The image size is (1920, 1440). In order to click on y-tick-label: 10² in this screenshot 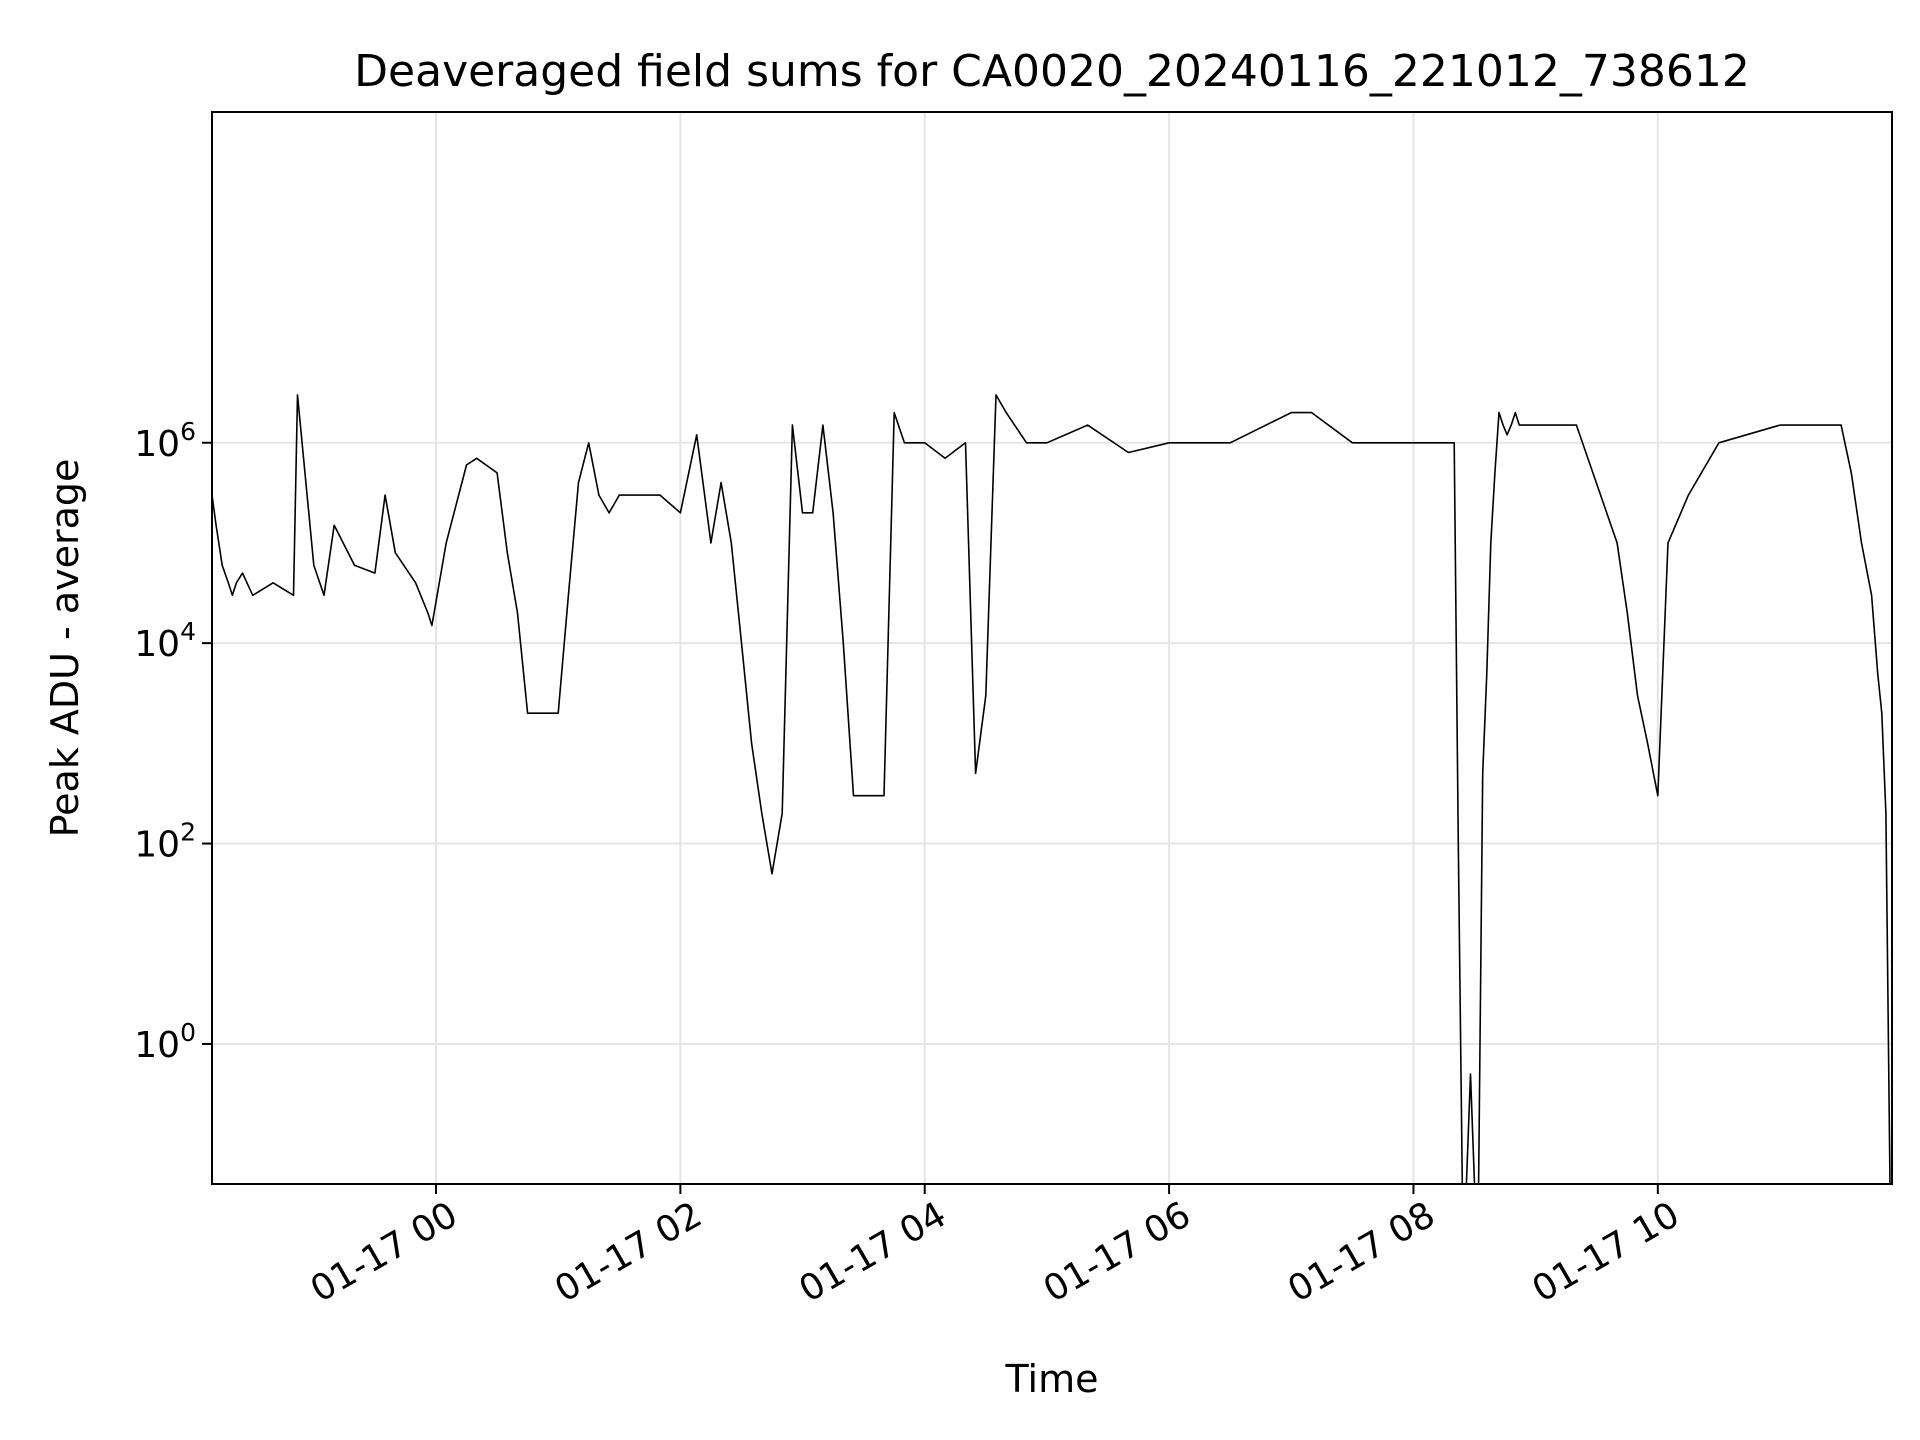, I will do `click(165, 842)`.